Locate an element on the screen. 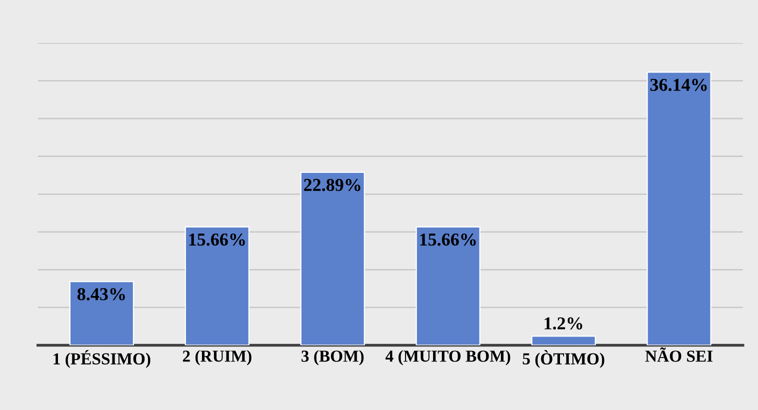 The width and height of the screenshot is (758, 410). x-tick-label: 5 (ÒTIMO) is located at coordinates (563, 359).